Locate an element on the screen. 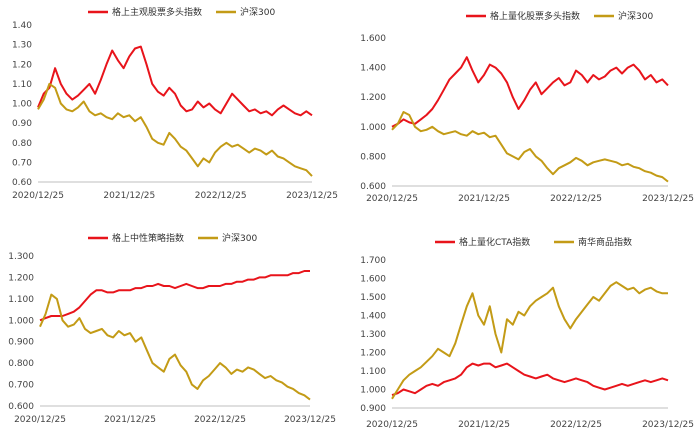  legend-label-1: 格上中性策略指数 is located at coordinates (148, 238).